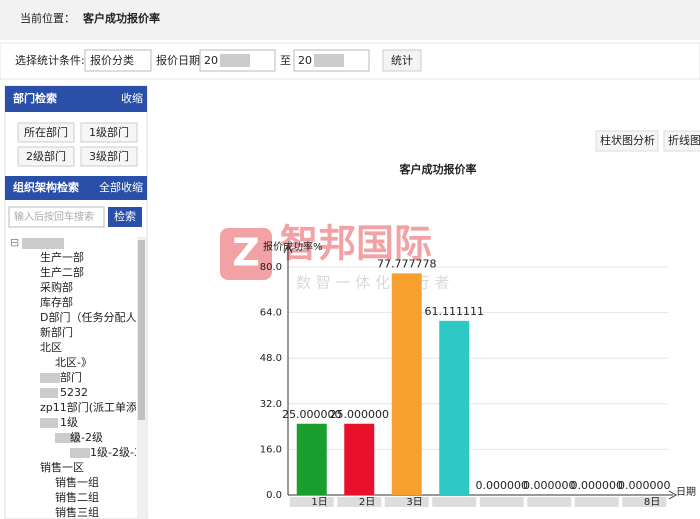 This screenshot has height=519, width=700. What do you see at coordinates (285, 60) in the screenshot?
I see `to-word: 至` at bounding box center [285, 60].